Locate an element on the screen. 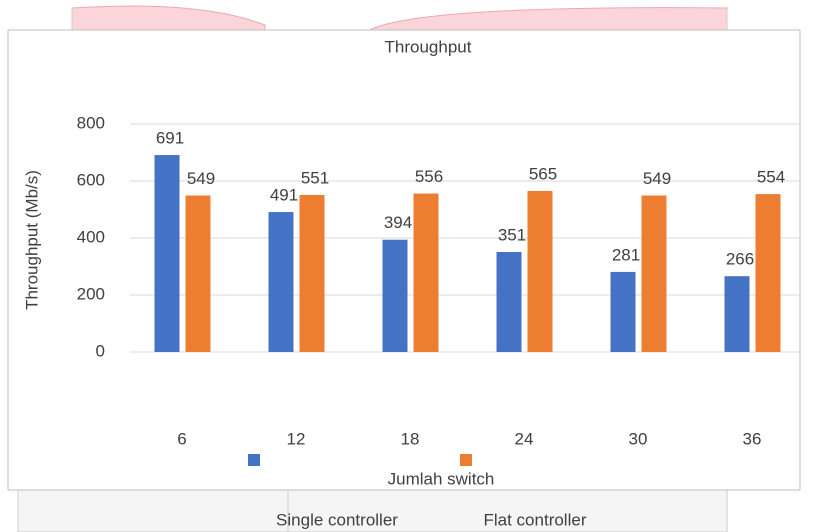  y-axis-label: Throughput (Mb/s) is located at coordinates (31, 240).